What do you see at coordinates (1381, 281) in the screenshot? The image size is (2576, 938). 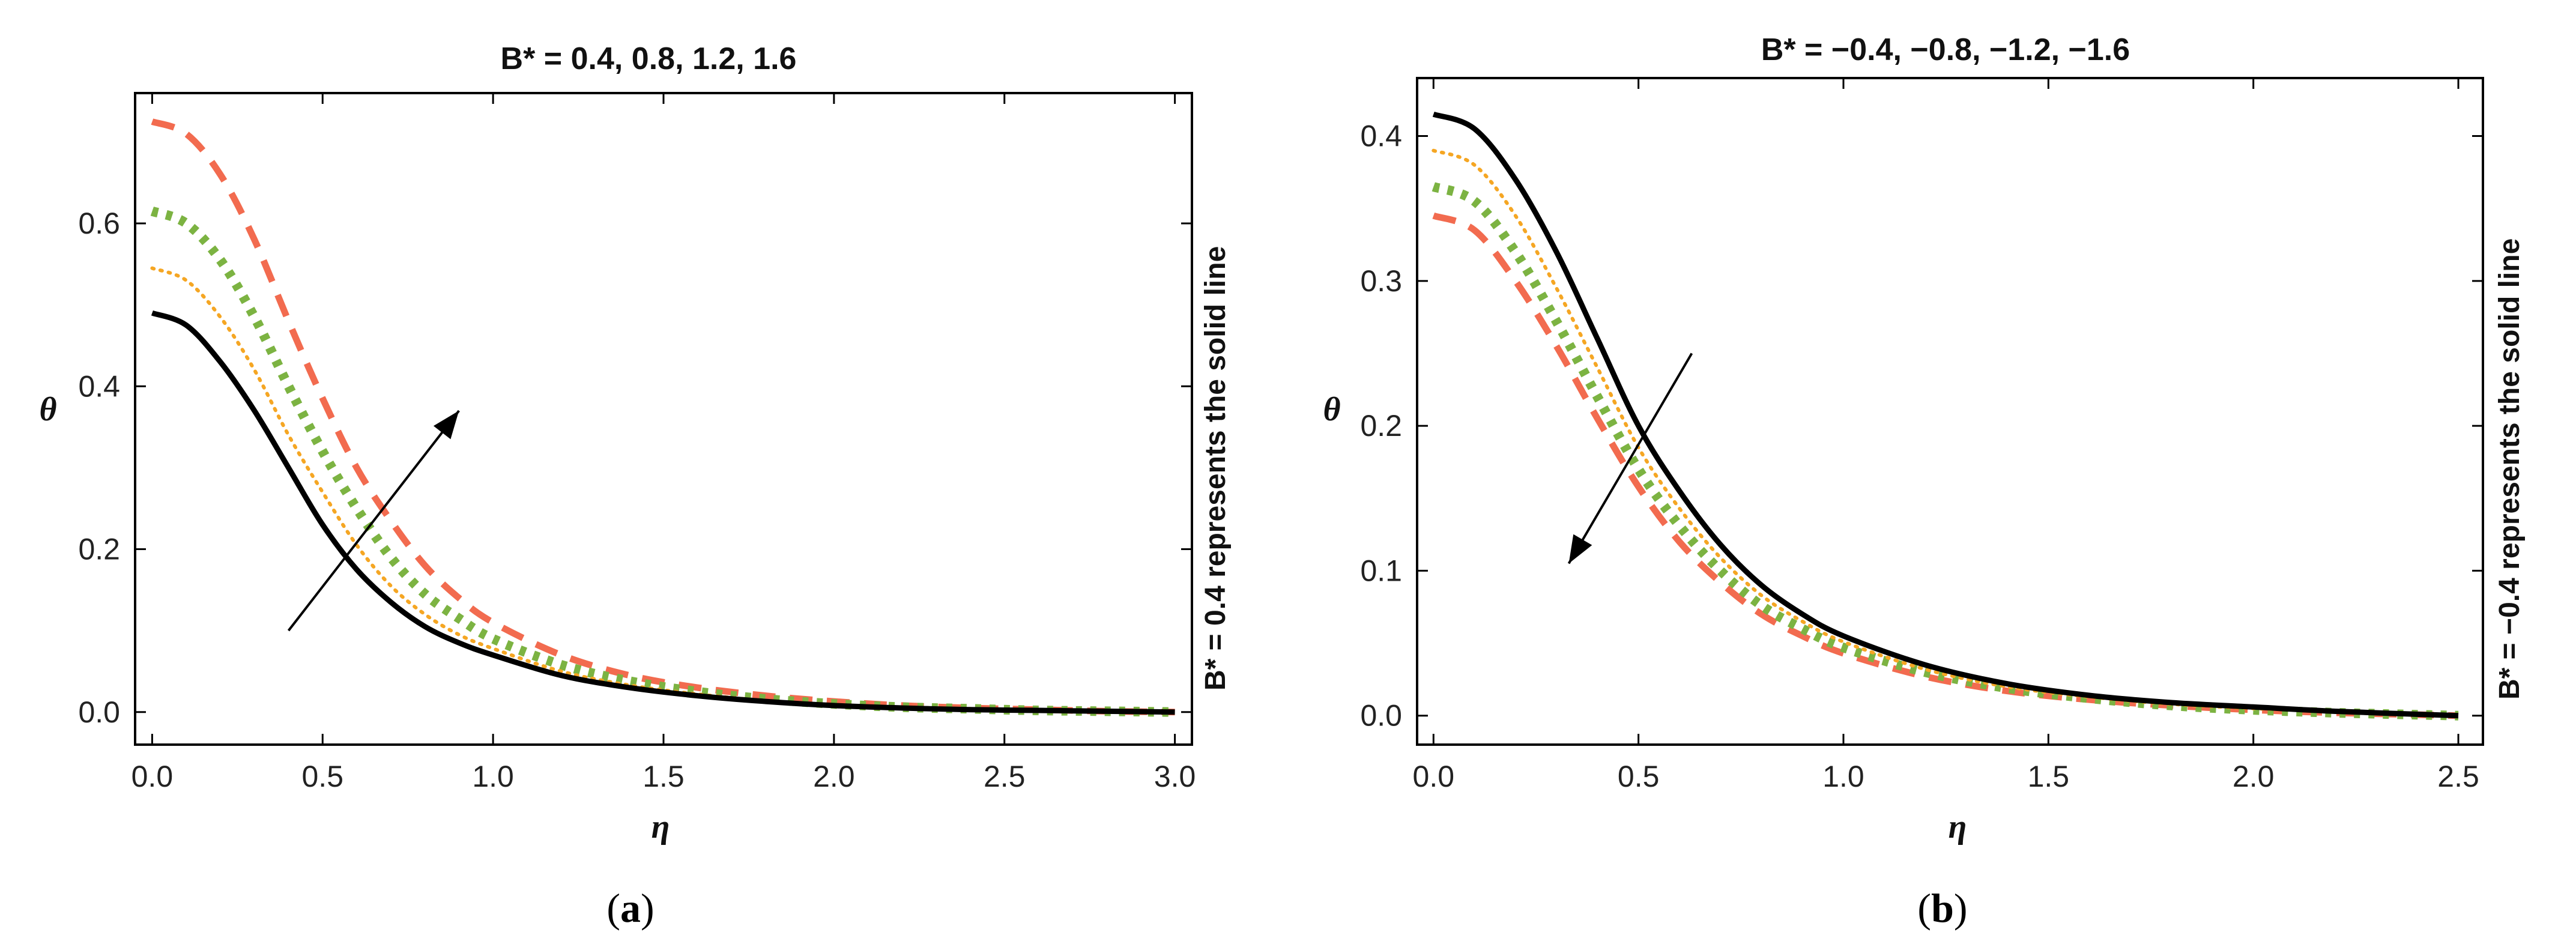 I see `y-tick-label: 0.3` at bounding box center [1381, 281].